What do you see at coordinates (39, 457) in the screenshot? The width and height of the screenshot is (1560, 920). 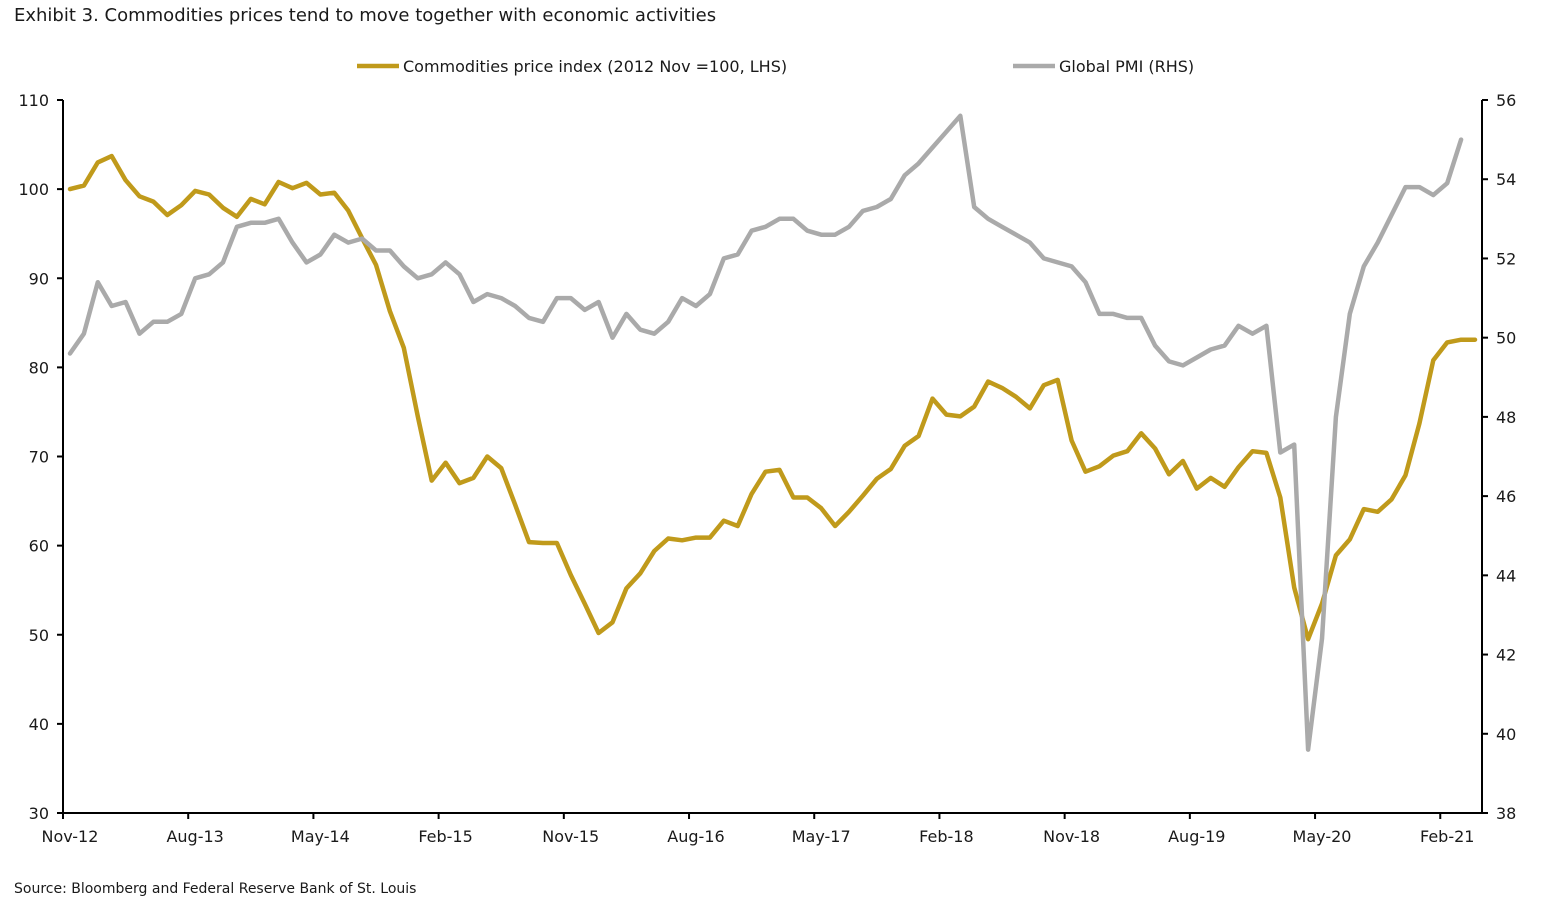 I see `left-axis-tick-label: 70` at bounding box center [39, 457].